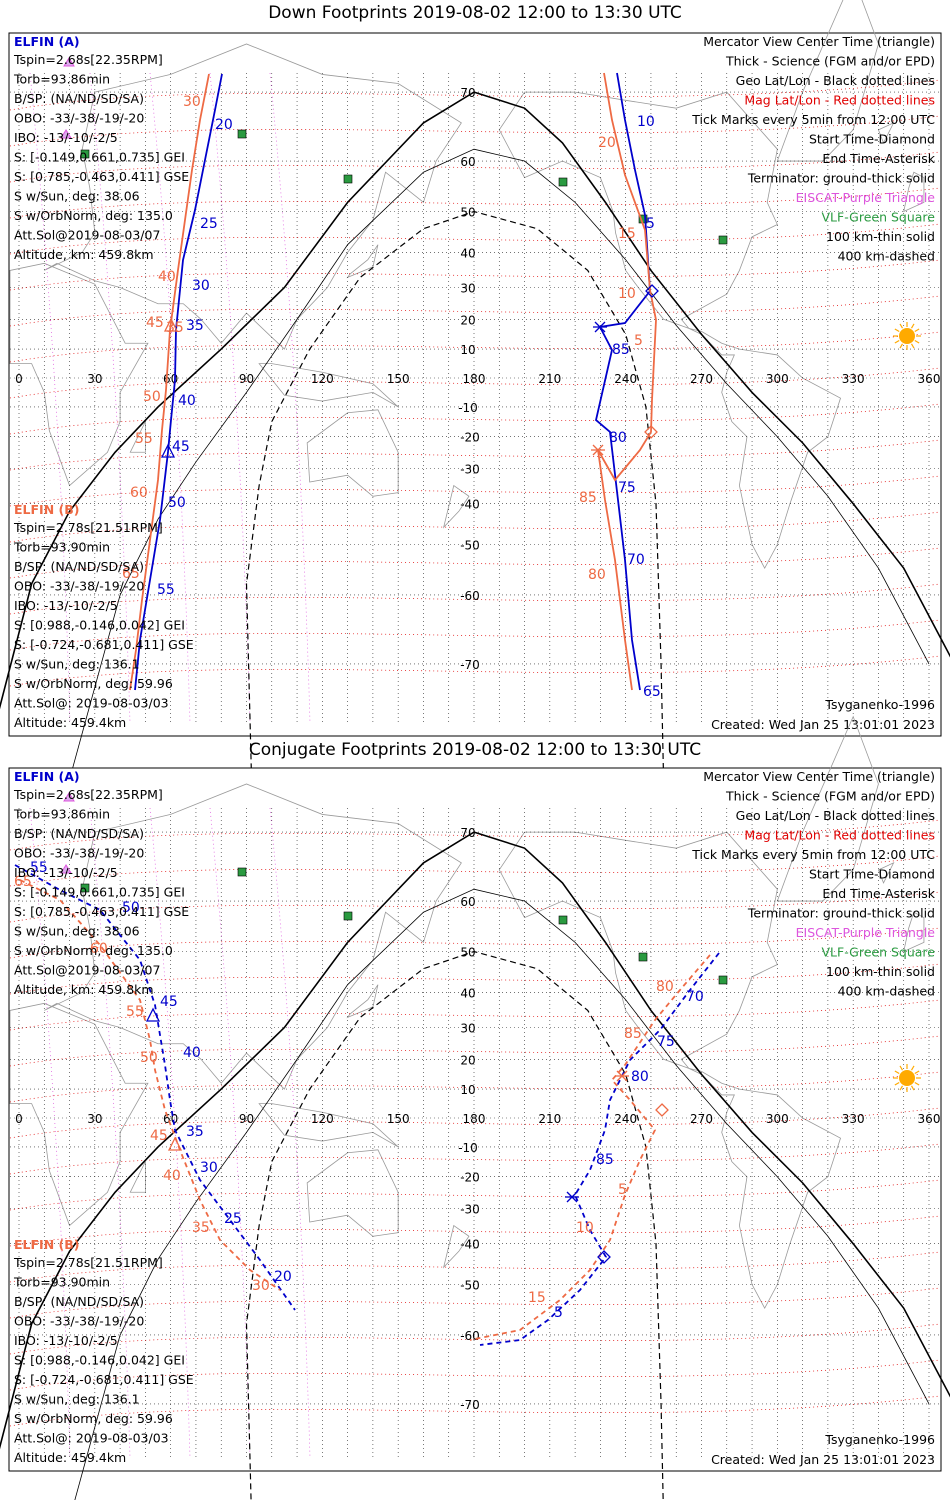 The height and width of the screenshot is (1500, 950). I want to click on lat-tick-label: 20, so click(467, 320).